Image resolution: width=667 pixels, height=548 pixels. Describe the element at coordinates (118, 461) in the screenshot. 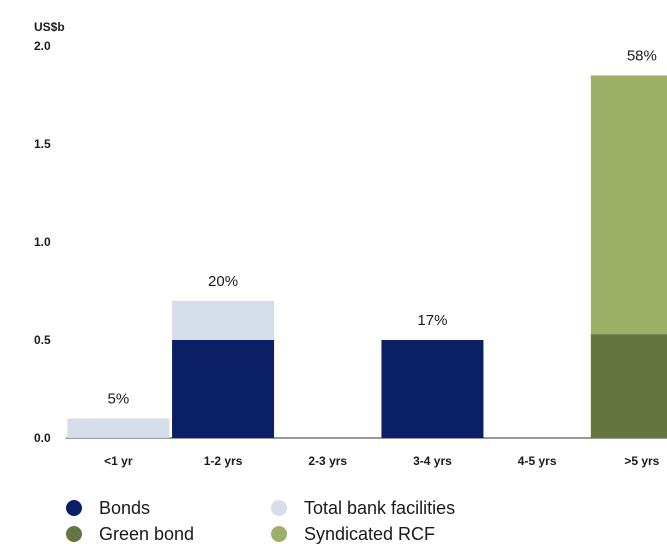

I see `x-tick-label: <1 yr` at that location.